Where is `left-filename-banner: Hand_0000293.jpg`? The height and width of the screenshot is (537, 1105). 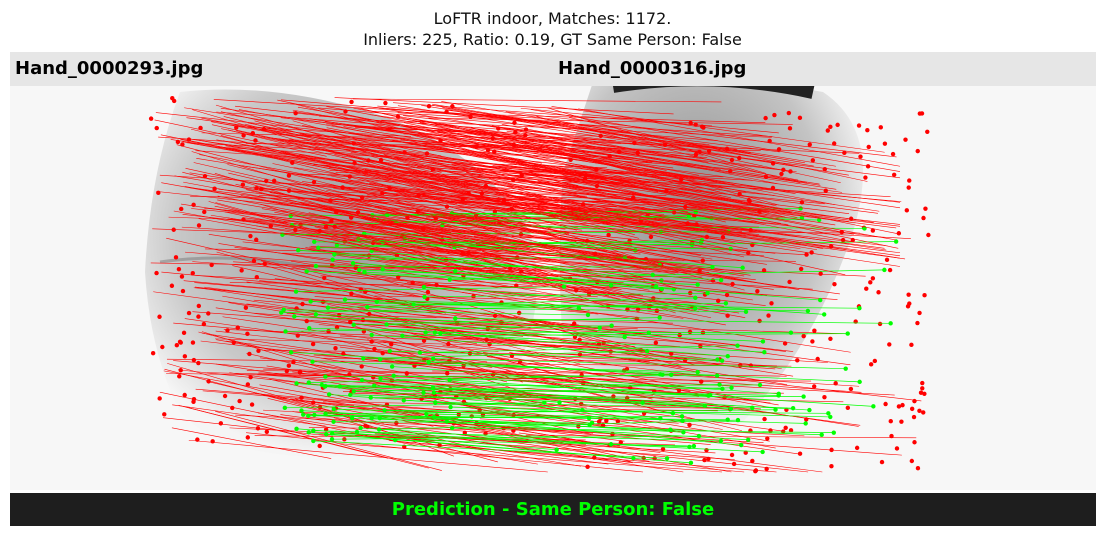
left-filename-banner: Hand_0000293.jpg is located at coordinates (281, 69).